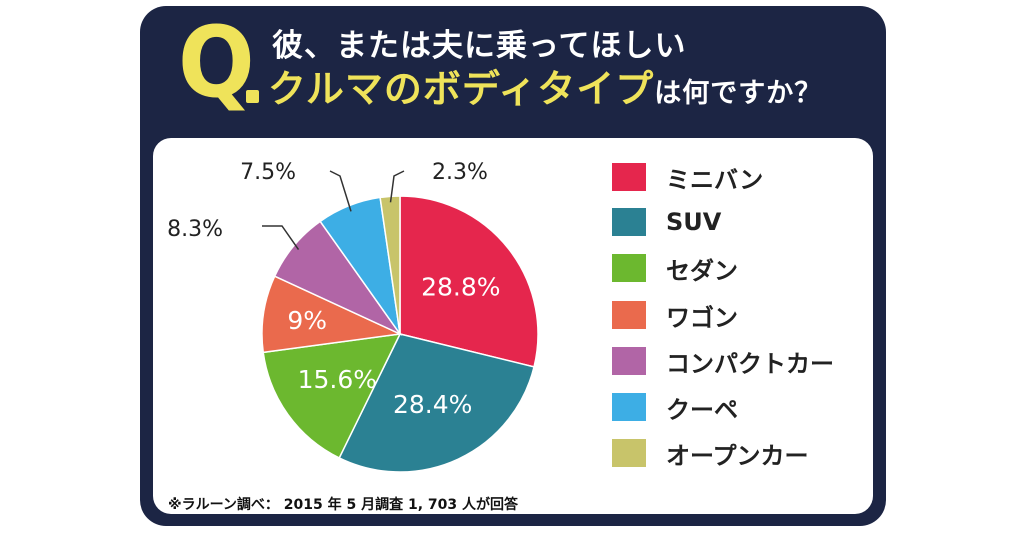 The image size is (1024, 538). I want to click on legend-item-coupe: クーペ, so click(675, 408).